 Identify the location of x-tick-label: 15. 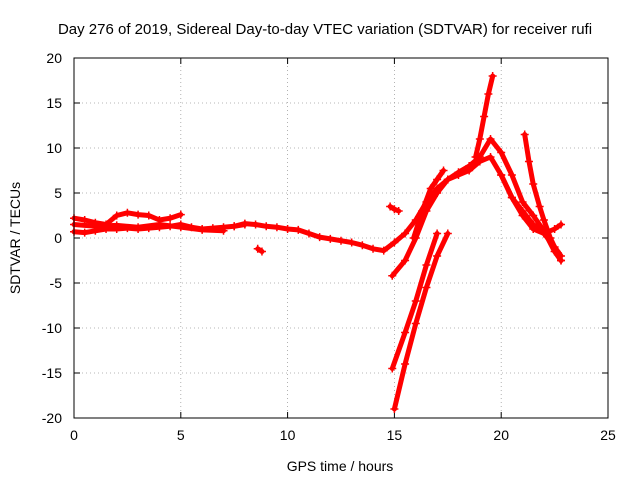
(395, 435).